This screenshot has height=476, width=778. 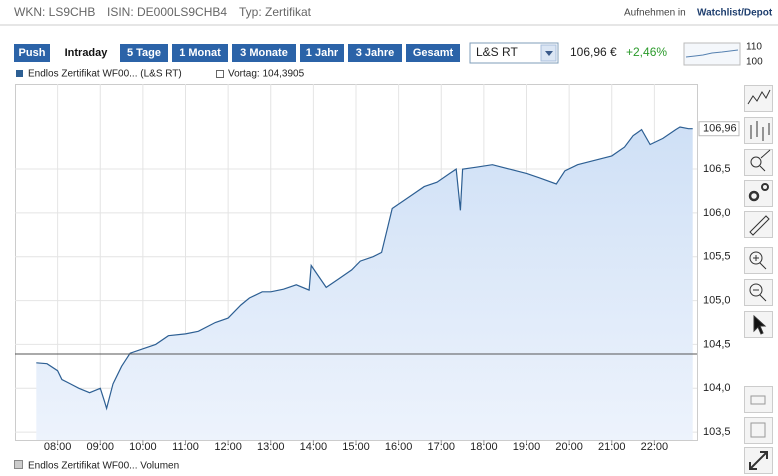 I want to click on tab-label: Intraday, so click(x=87, y=53).